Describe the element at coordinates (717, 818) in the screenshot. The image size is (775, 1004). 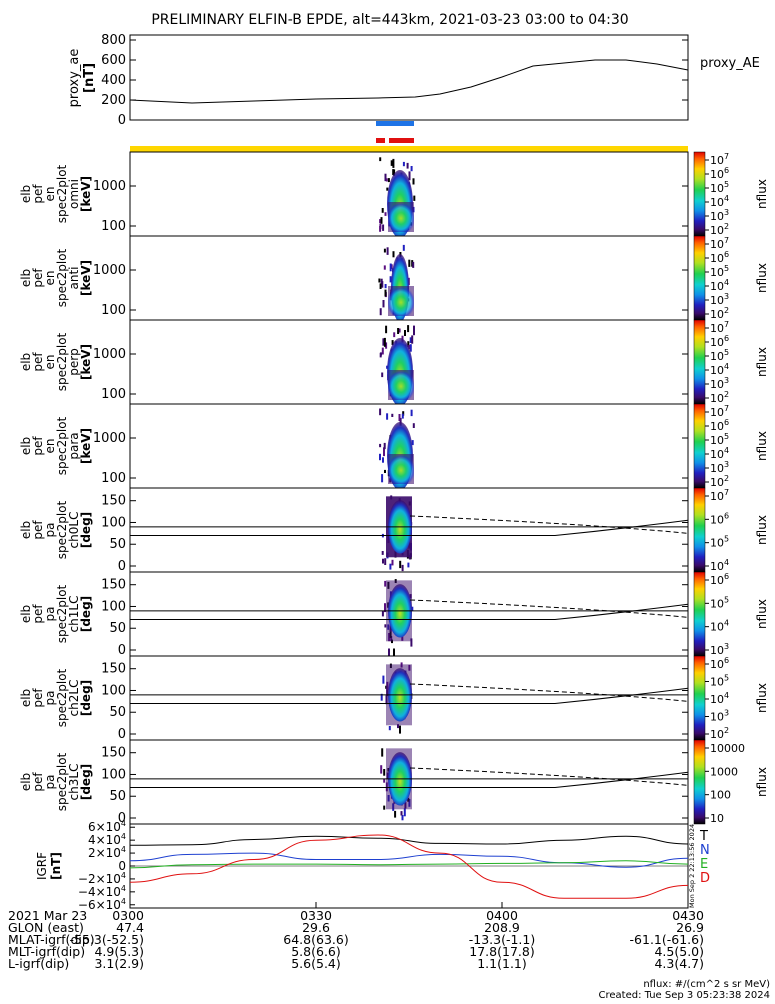
I see `colorbar-tick-label: 10` at that location.